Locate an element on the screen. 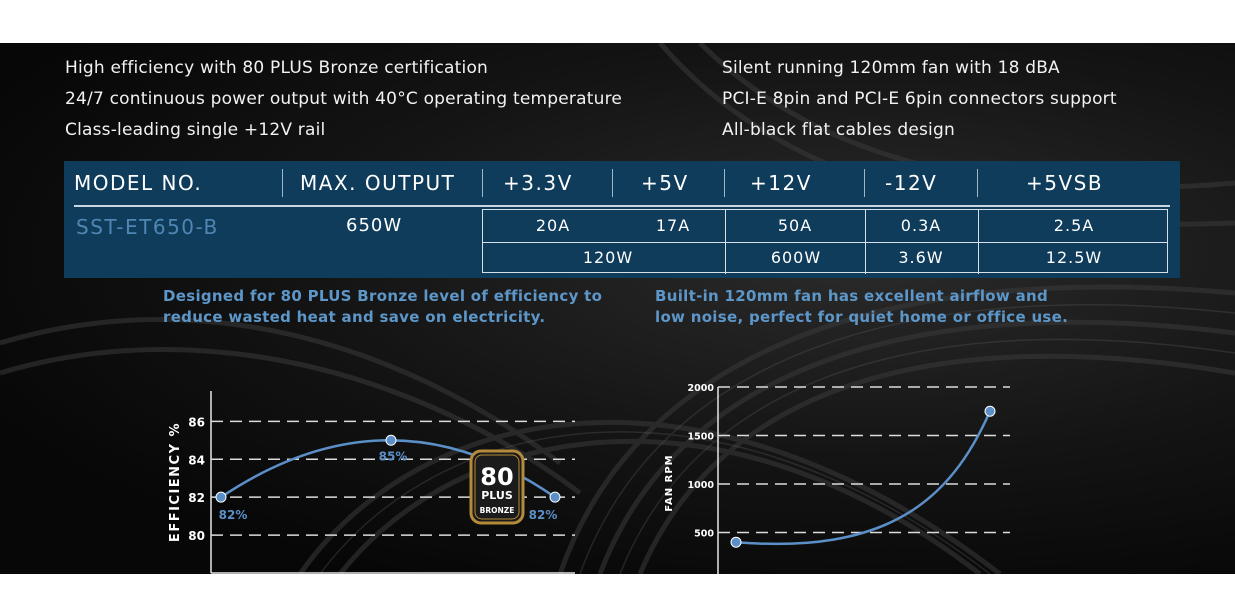 This screenshot has width=1235, height=614. feature-flat-cables: All-black flat cables design is located at coordinates (838, 130).